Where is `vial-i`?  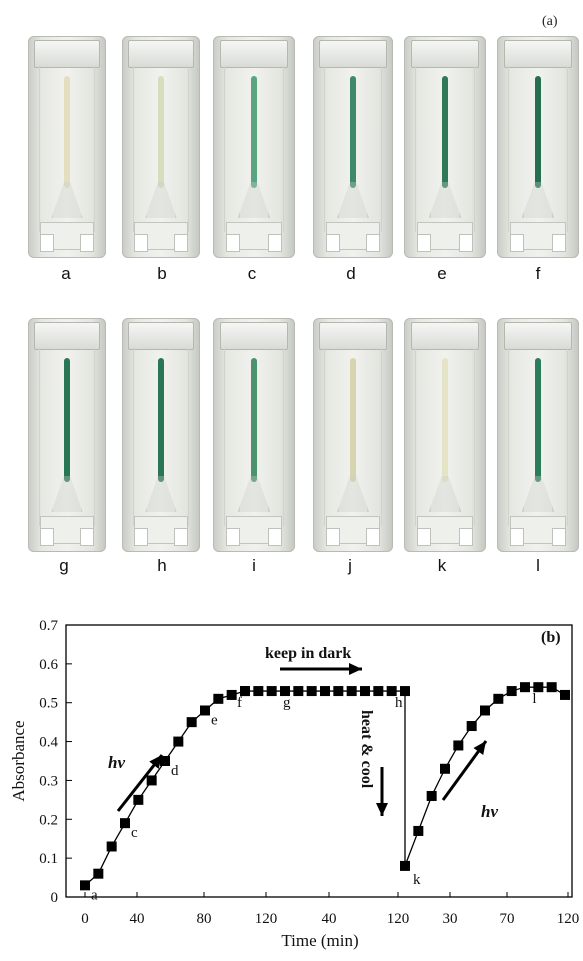 vial-i is located at coordinates (254, 435).